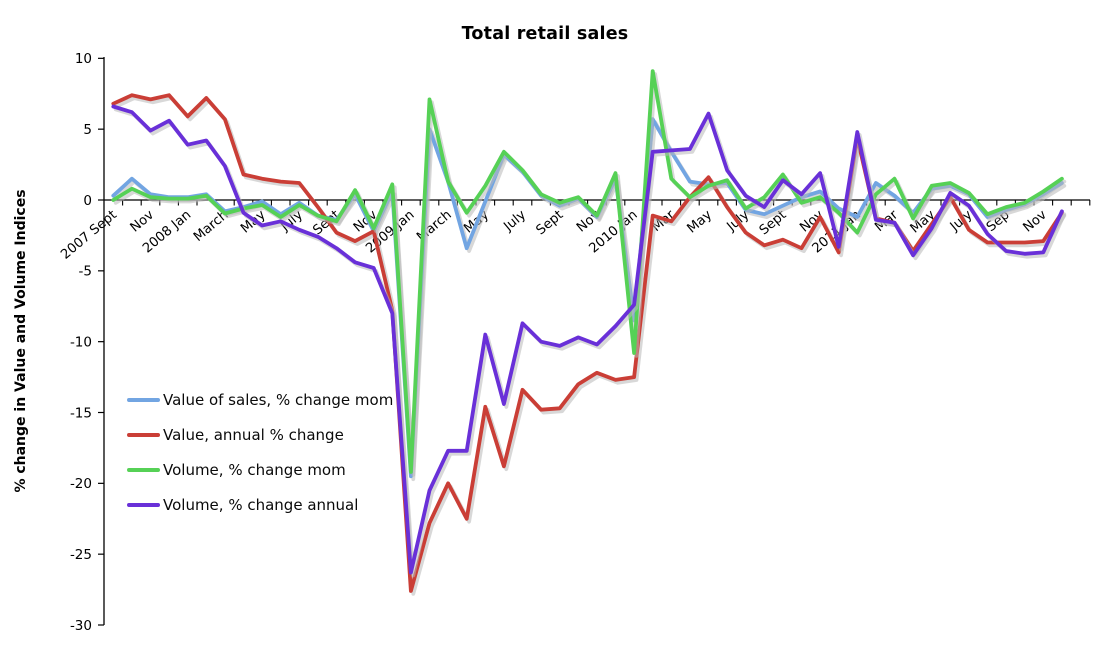  I want to click on y-axis-tick-label: -5, so click(85, 272).